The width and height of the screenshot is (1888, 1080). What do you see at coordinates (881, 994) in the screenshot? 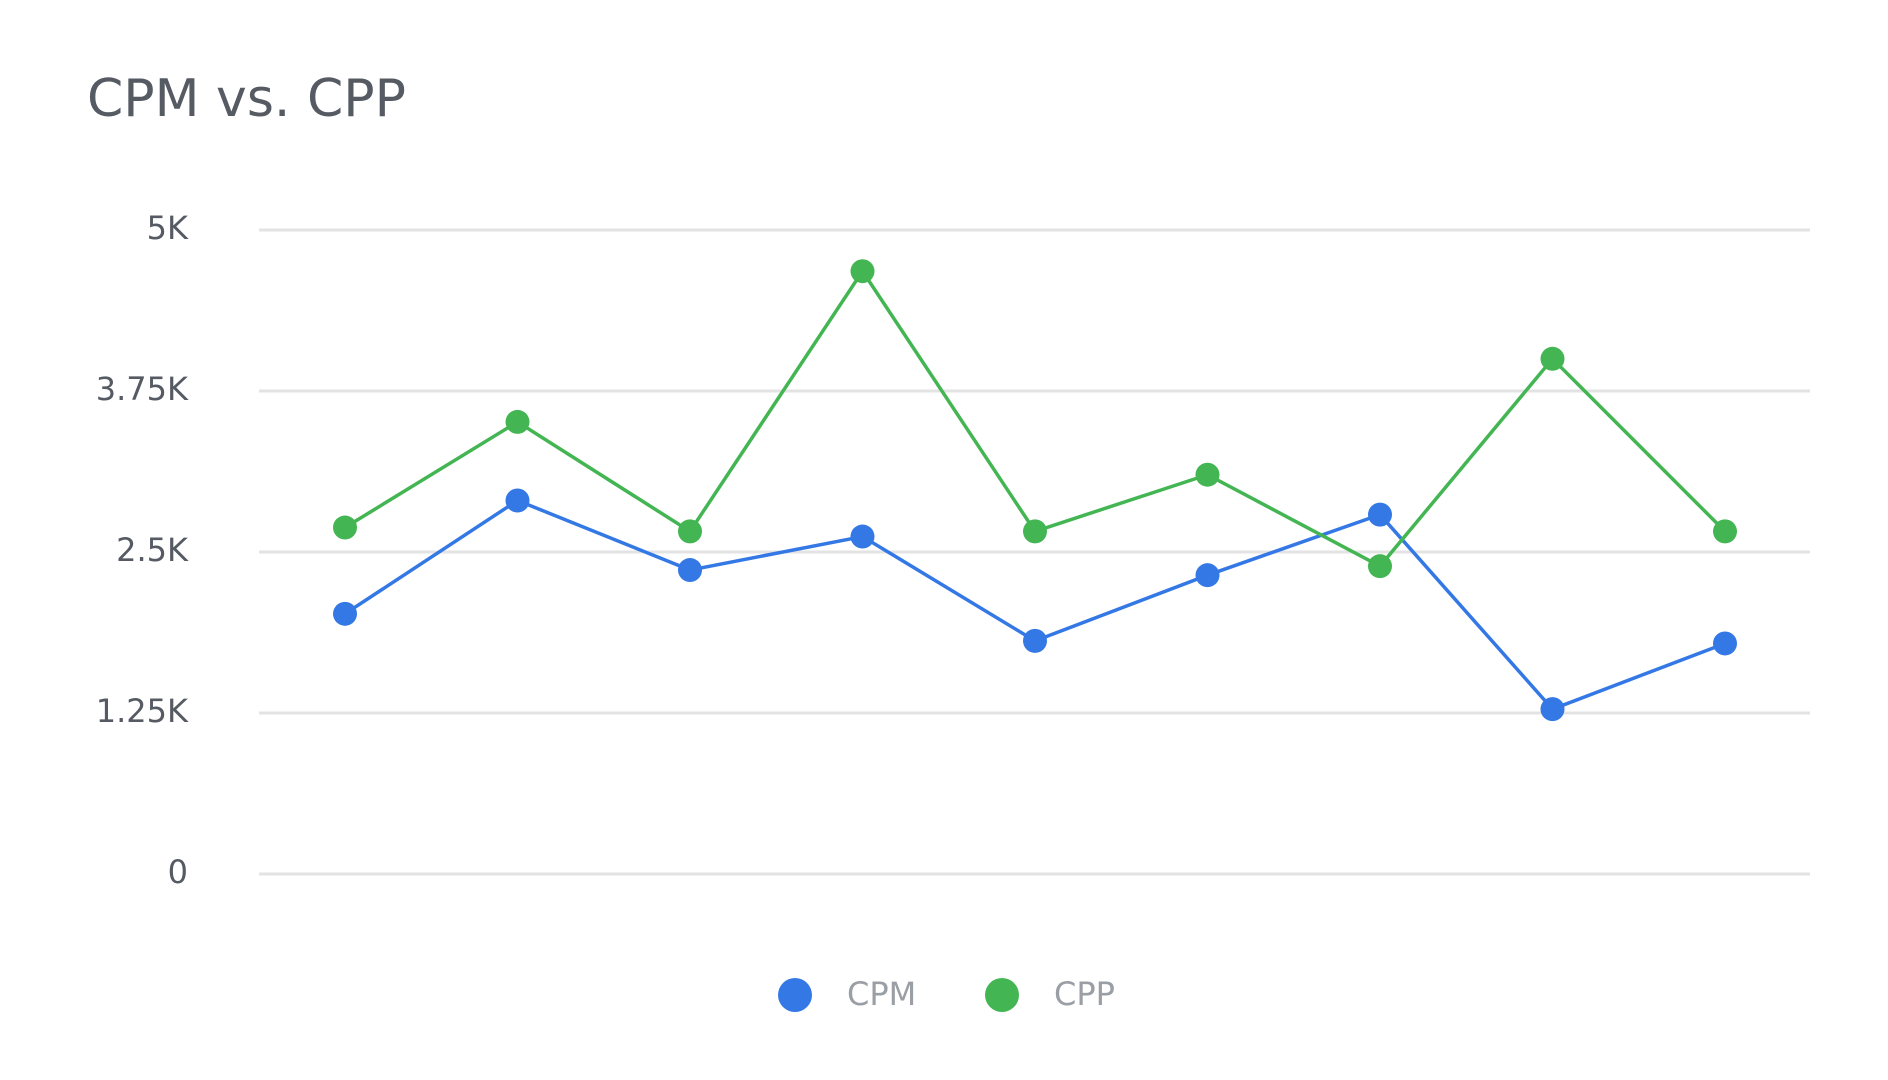
I see `legend-label: CPM` at bounding box center [881, 994].